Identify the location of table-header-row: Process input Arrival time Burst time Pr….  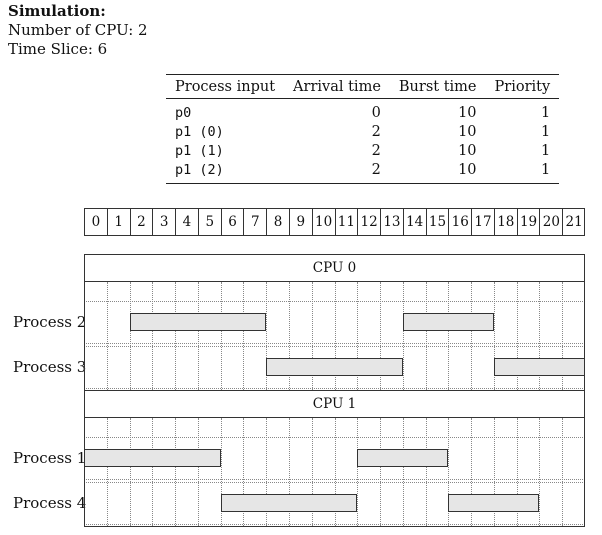
(363, 86).